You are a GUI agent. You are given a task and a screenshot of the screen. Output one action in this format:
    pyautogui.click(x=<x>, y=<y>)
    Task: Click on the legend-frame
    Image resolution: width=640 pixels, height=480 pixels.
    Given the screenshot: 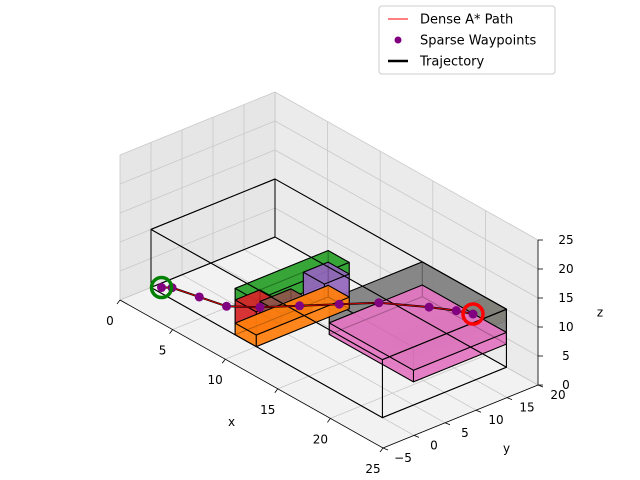 What is the action you would take?
    pyautogui.click(x=467, y=40)
    